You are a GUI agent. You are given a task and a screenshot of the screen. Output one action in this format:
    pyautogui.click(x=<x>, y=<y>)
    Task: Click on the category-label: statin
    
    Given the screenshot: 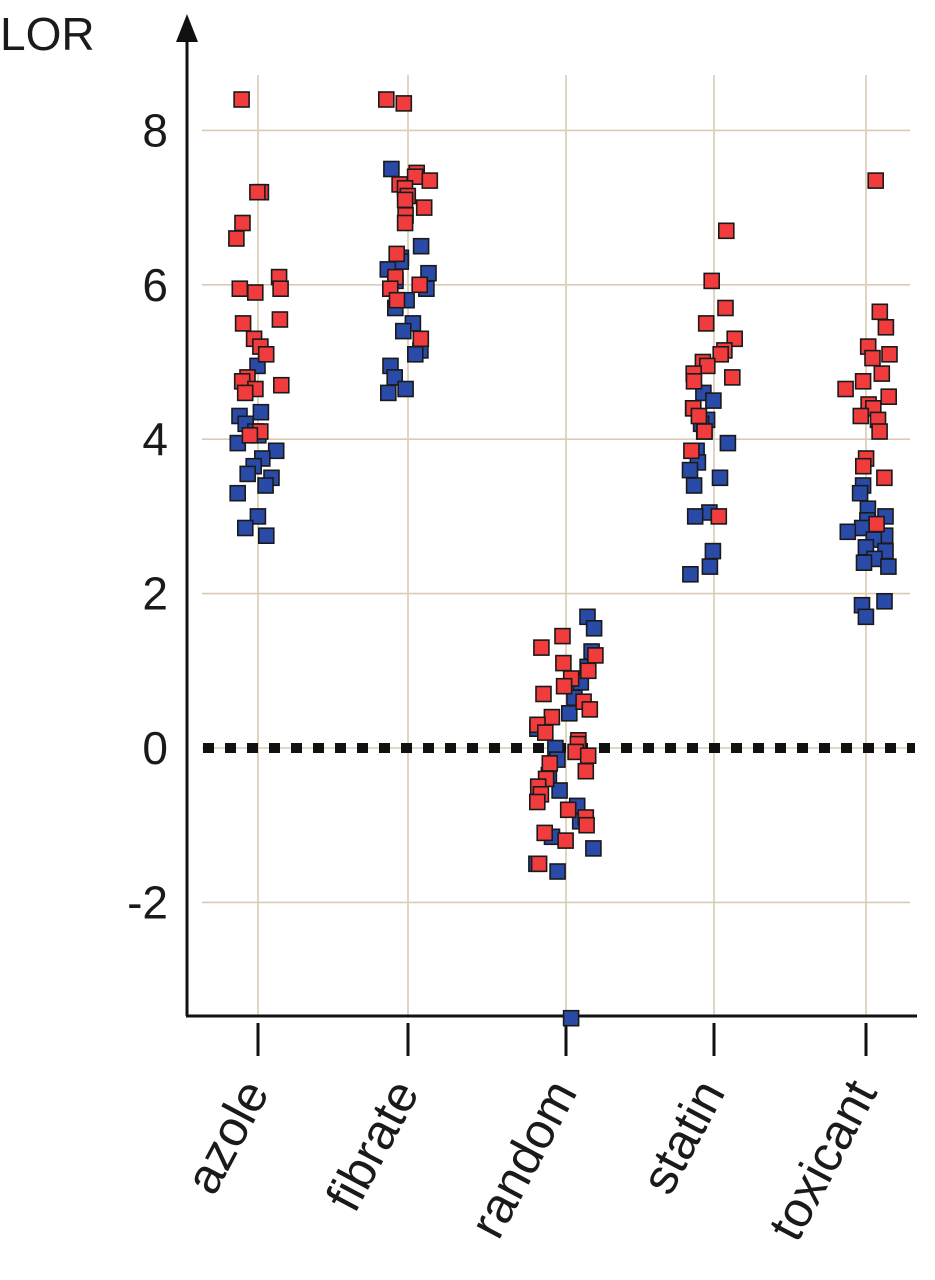 What is the action you would take?
    pyautogui.click(x=683, y=1137)
    